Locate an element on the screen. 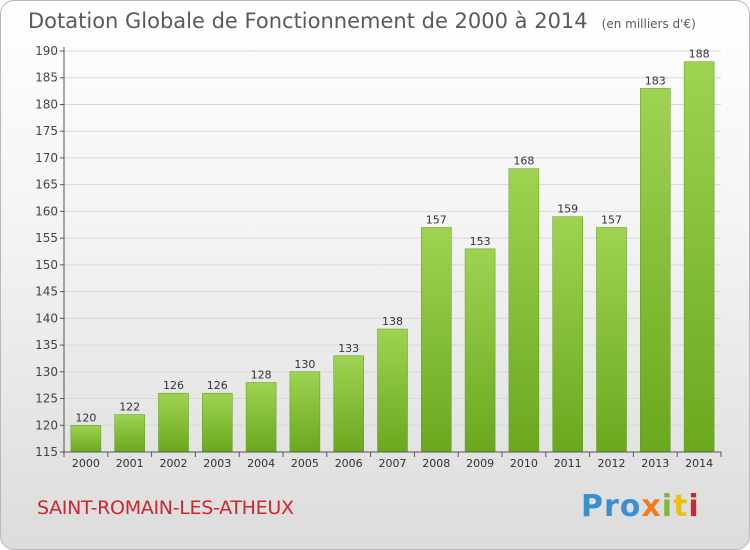 This screenshot has height=550, width=750. y-tick-label: 115 is located at coordinates (46, 452).